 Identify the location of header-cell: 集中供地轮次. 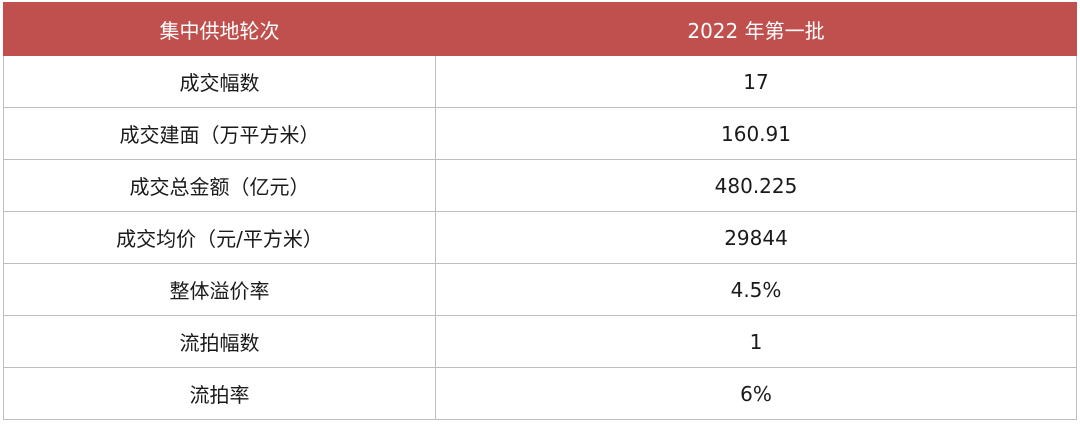
(219, 29).